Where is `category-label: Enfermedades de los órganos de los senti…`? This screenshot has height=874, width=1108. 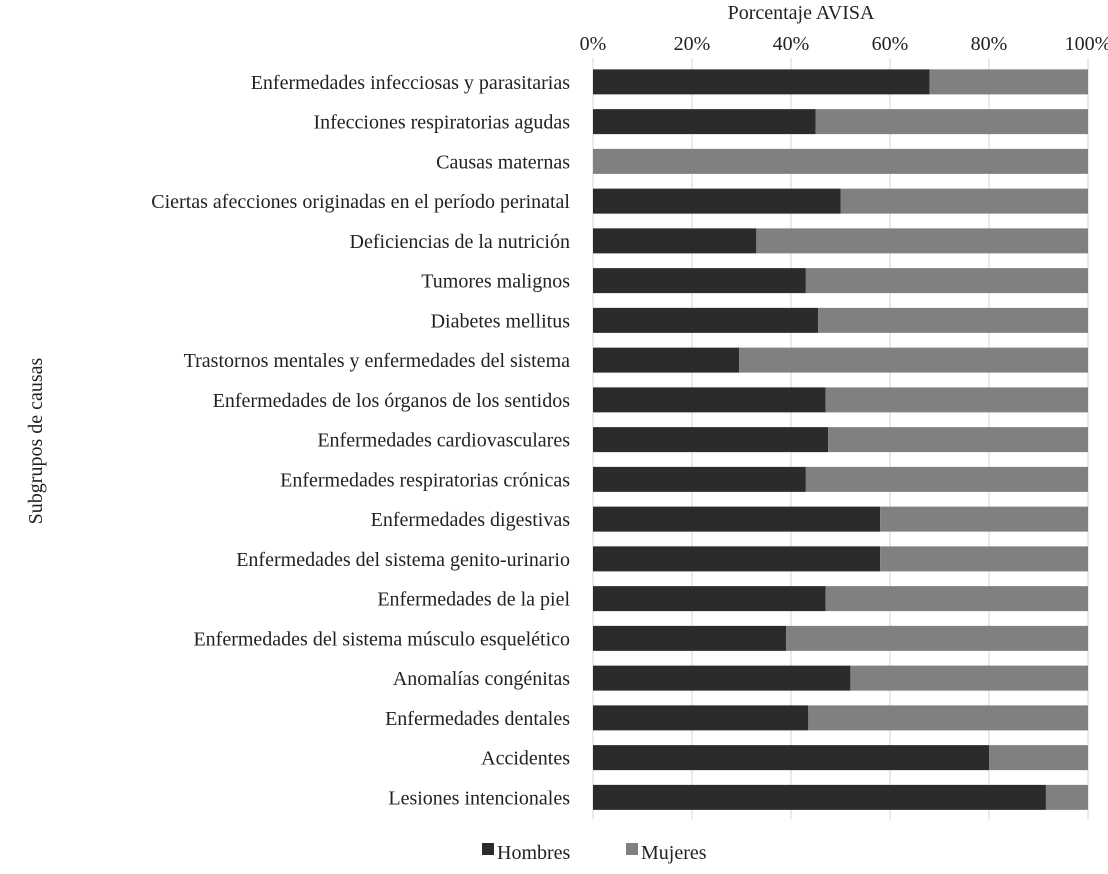 category-label: Enfermedades de los órganos de los senti… is located at coordinates (392, 401).